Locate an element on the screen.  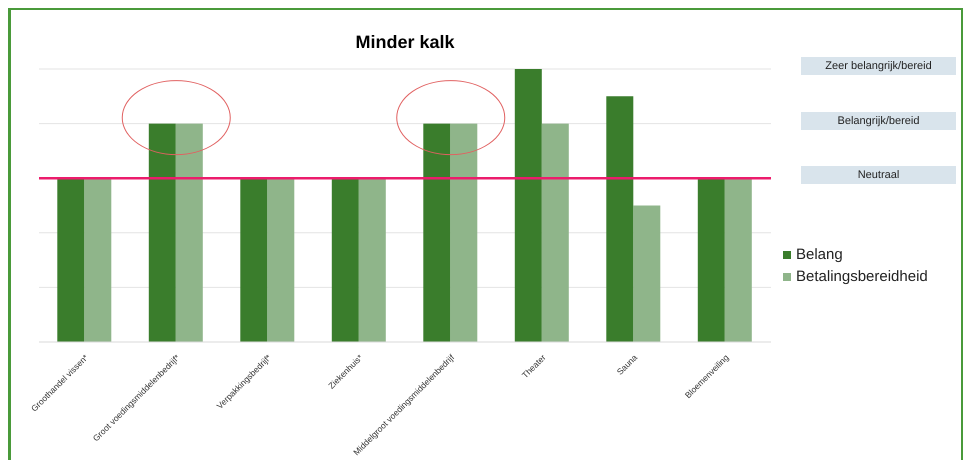
legend-label: Belang is located at coordinates (819, 255).